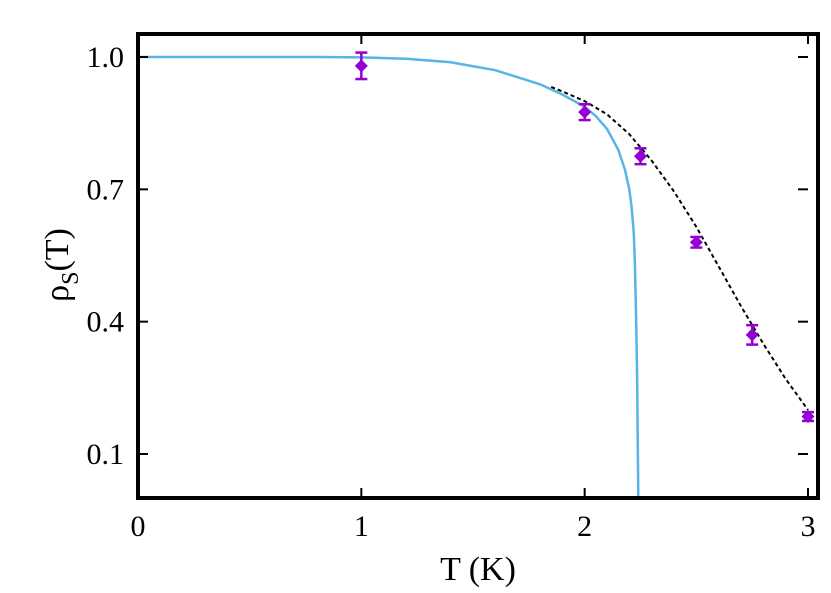 This screenshot has width=831, height=593. What do you see at coordinates (57, 249) in the screenshot?
I see `y-axis-title-rest: (T)` at bounding box center [57, 249].